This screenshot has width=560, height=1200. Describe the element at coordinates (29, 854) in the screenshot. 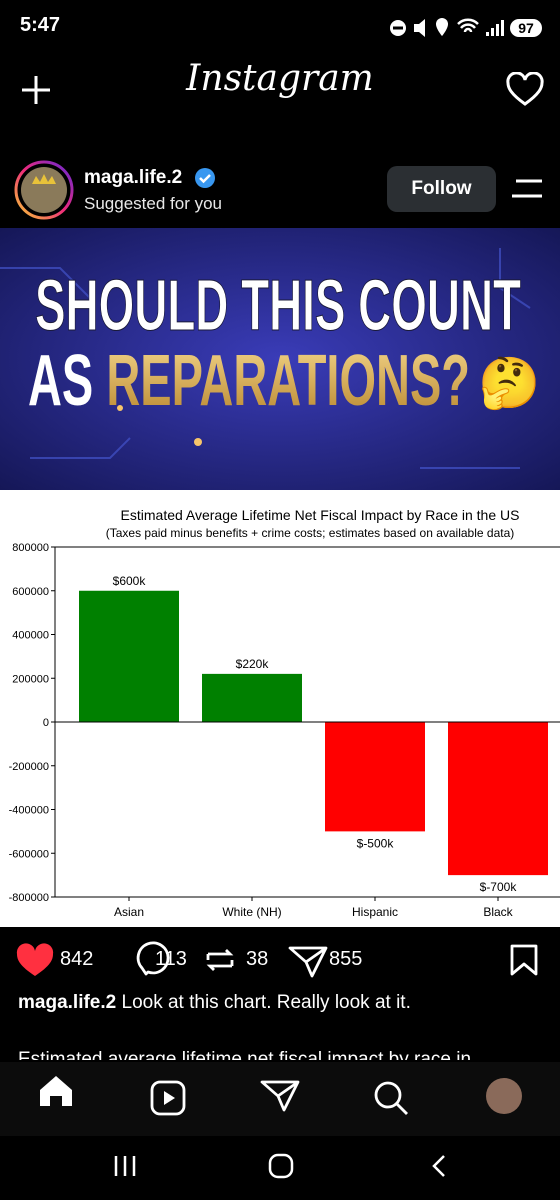

I see `y-tick-label: -600000` at that location.